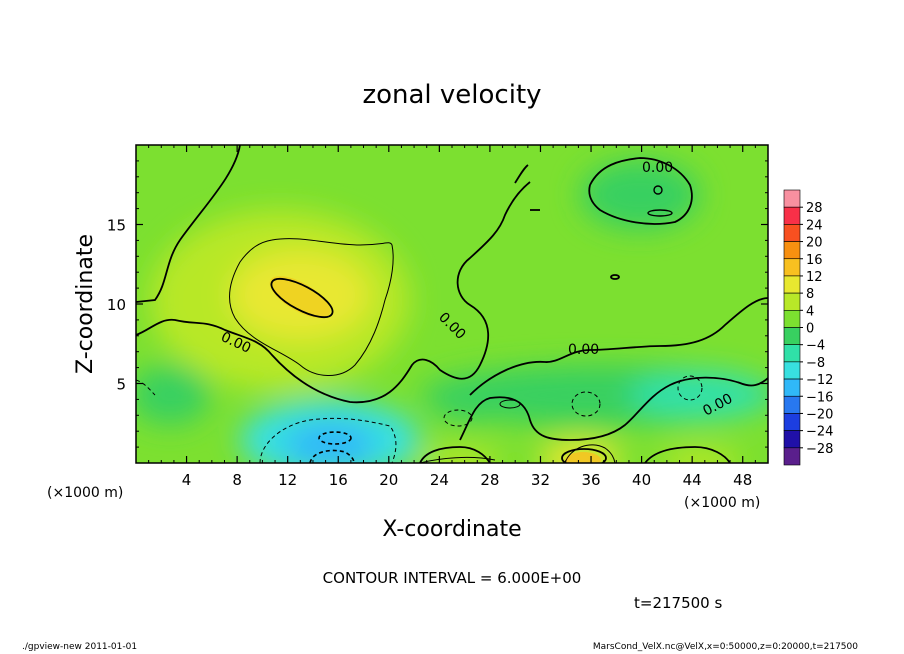  I want to click on x-tick-label: 8, so click(237, 480).